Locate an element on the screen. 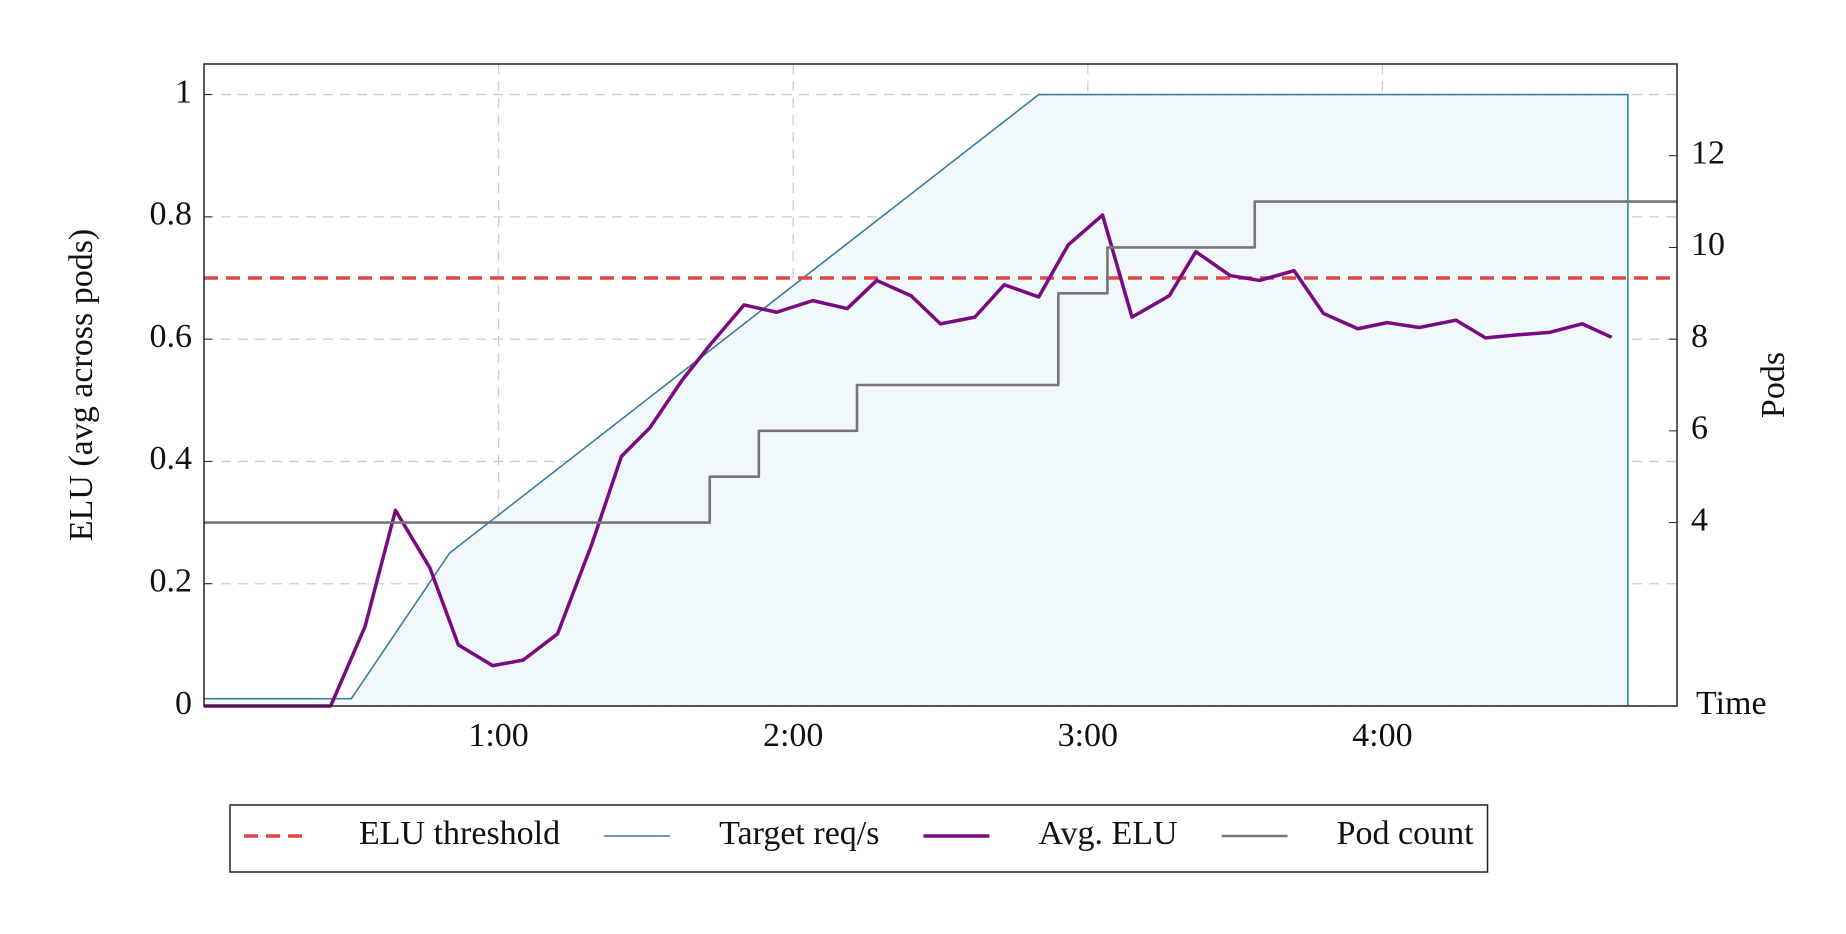  y-axis-label: ELU (avg across pods) is located at coordinates (81, 385).